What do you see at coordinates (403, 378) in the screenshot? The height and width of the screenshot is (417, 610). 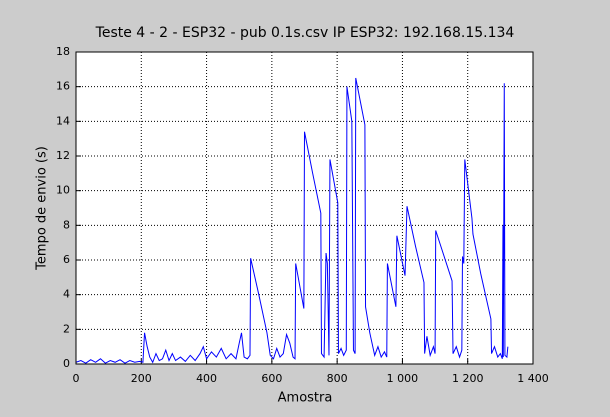 I see `x-tick-label: 1 000` at bounding box center [403, 378].